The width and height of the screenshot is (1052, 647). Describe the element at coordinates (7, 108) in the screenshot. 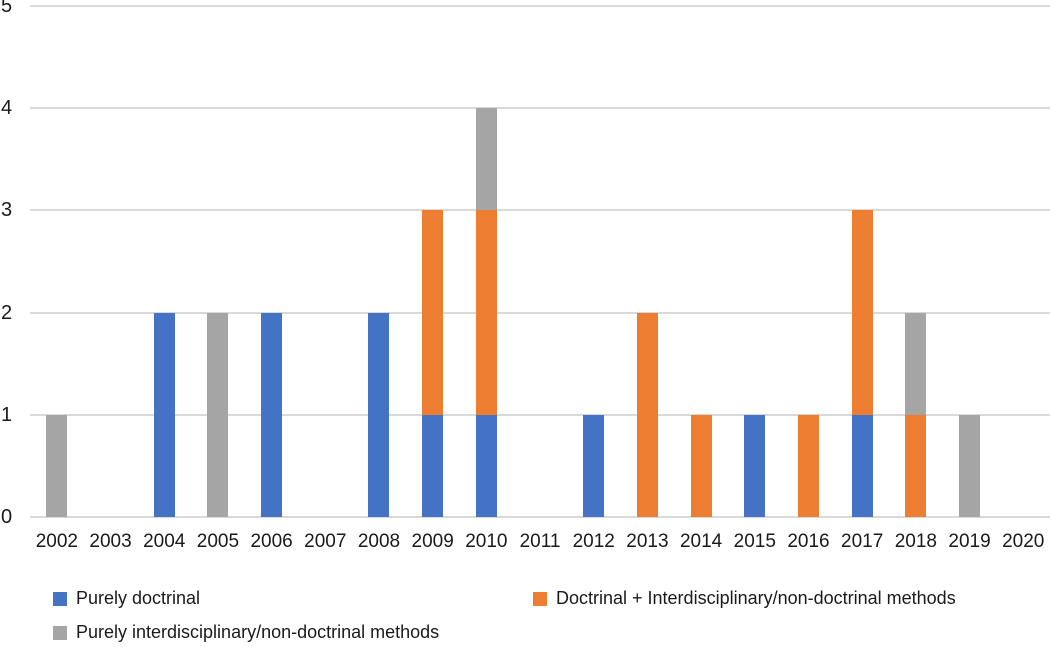

I see `y-tick-label: 4` at that location.